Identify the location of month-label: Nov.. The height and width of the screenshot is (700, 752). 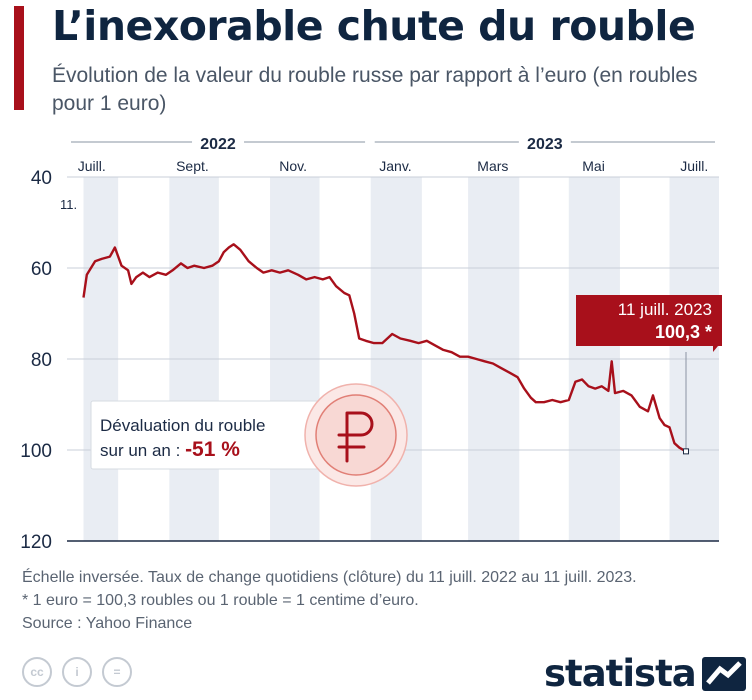
(293, 166).